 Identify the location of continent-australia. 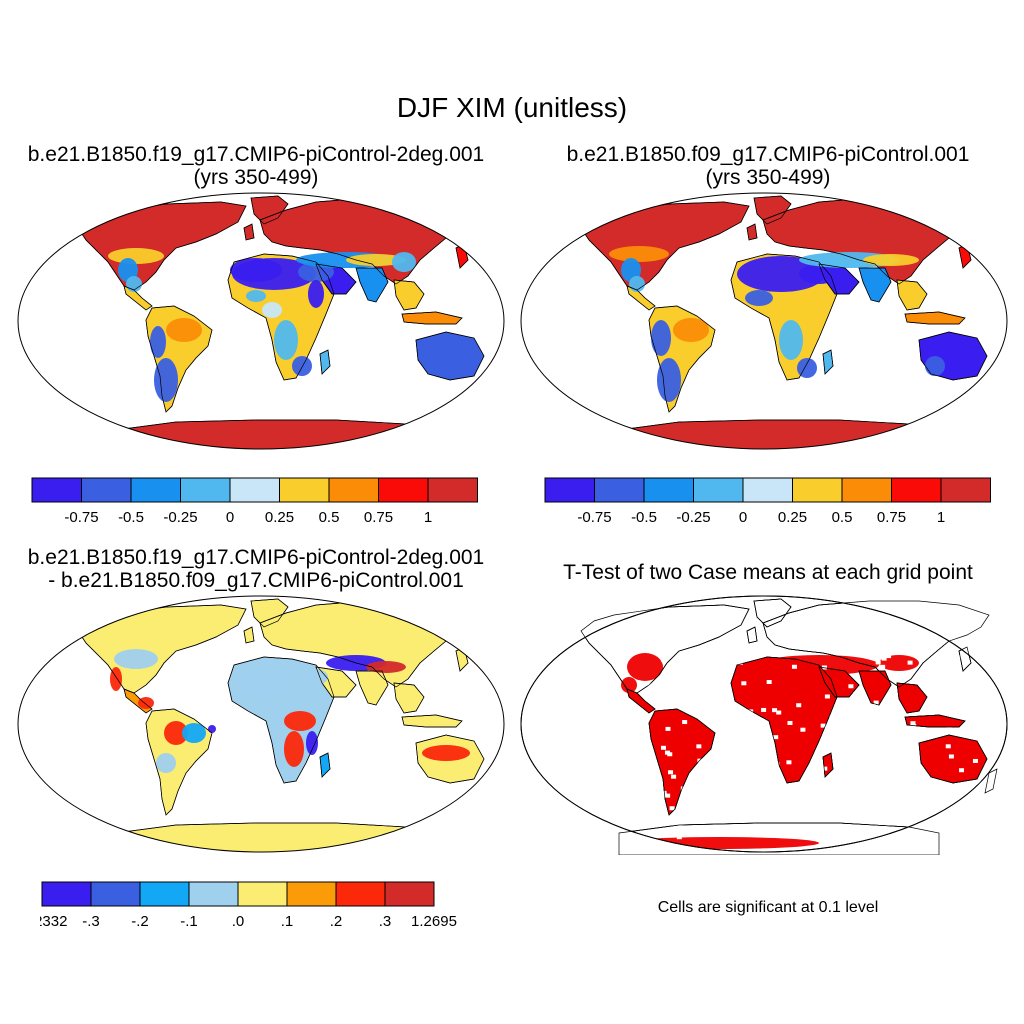
(450, 356).